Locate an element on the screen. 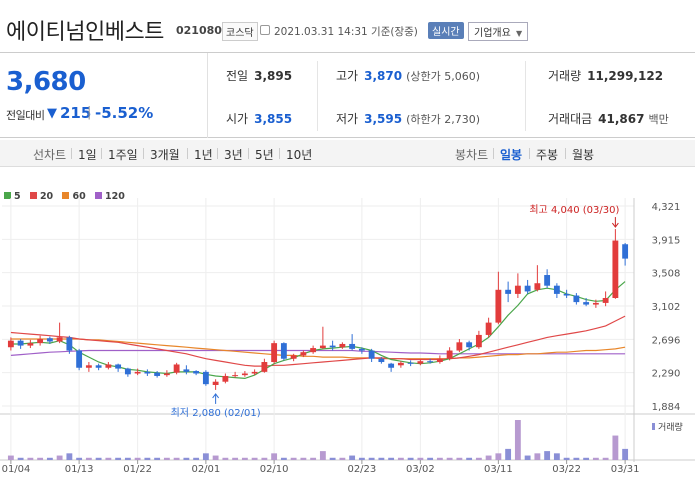  legend-label: 120 is located at coordinates (115, 196).